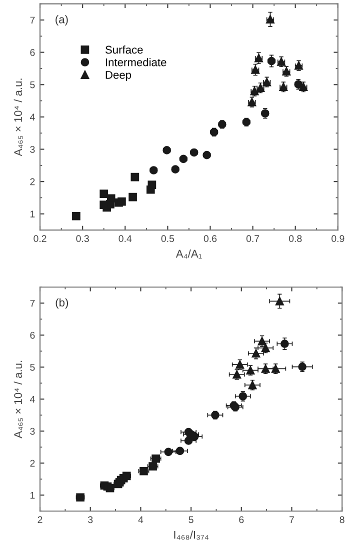 The image size is (348, 549). Describe the element at coordinates (292, 520) in the screenshot. I see `x-tick-label: 7` at that location.